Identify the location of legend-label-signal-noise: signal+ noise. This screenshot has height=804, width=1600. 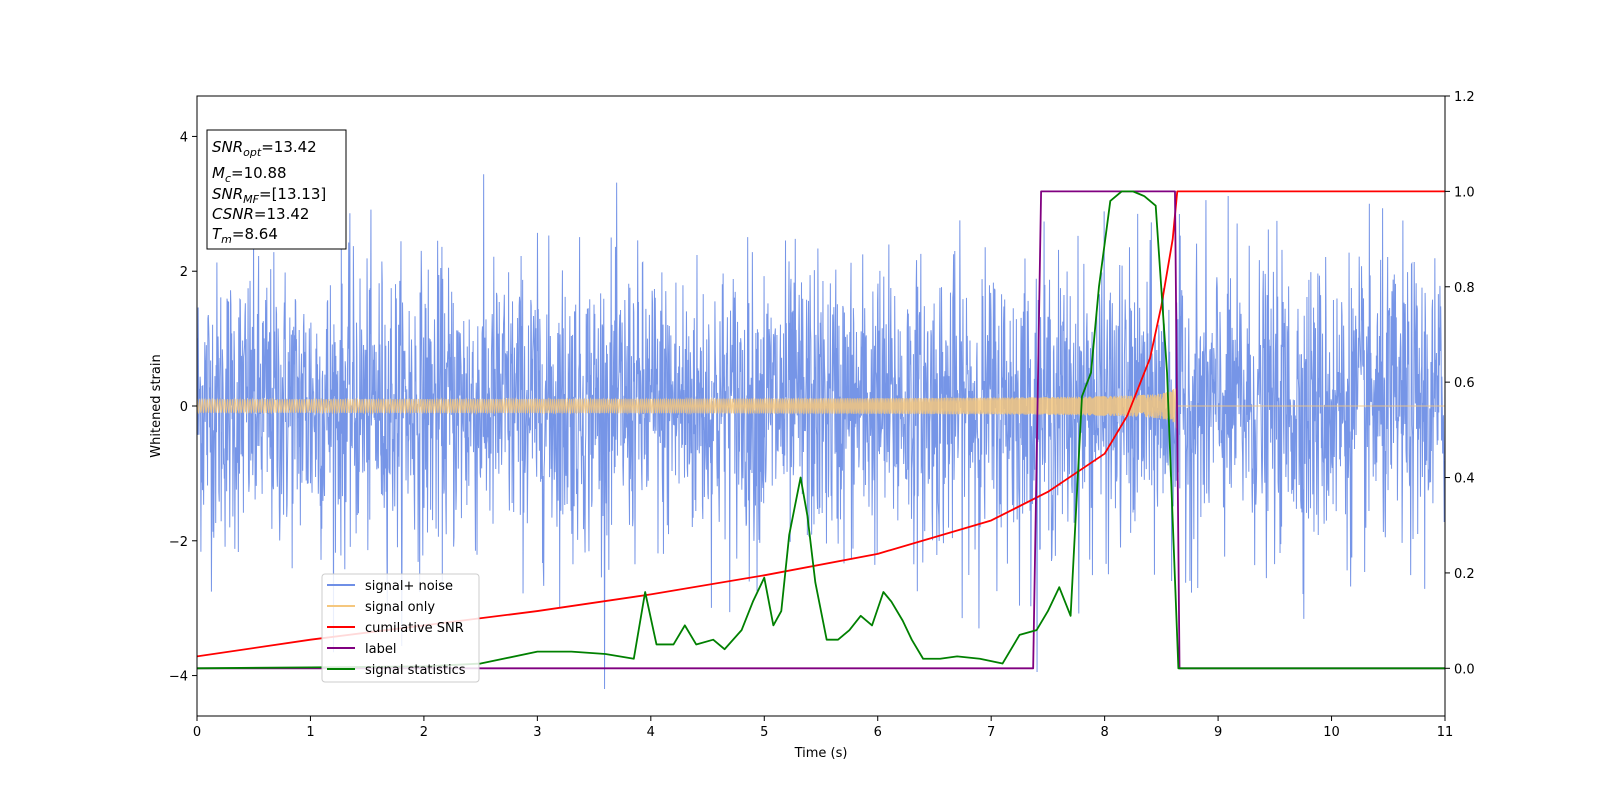
(409, 586).